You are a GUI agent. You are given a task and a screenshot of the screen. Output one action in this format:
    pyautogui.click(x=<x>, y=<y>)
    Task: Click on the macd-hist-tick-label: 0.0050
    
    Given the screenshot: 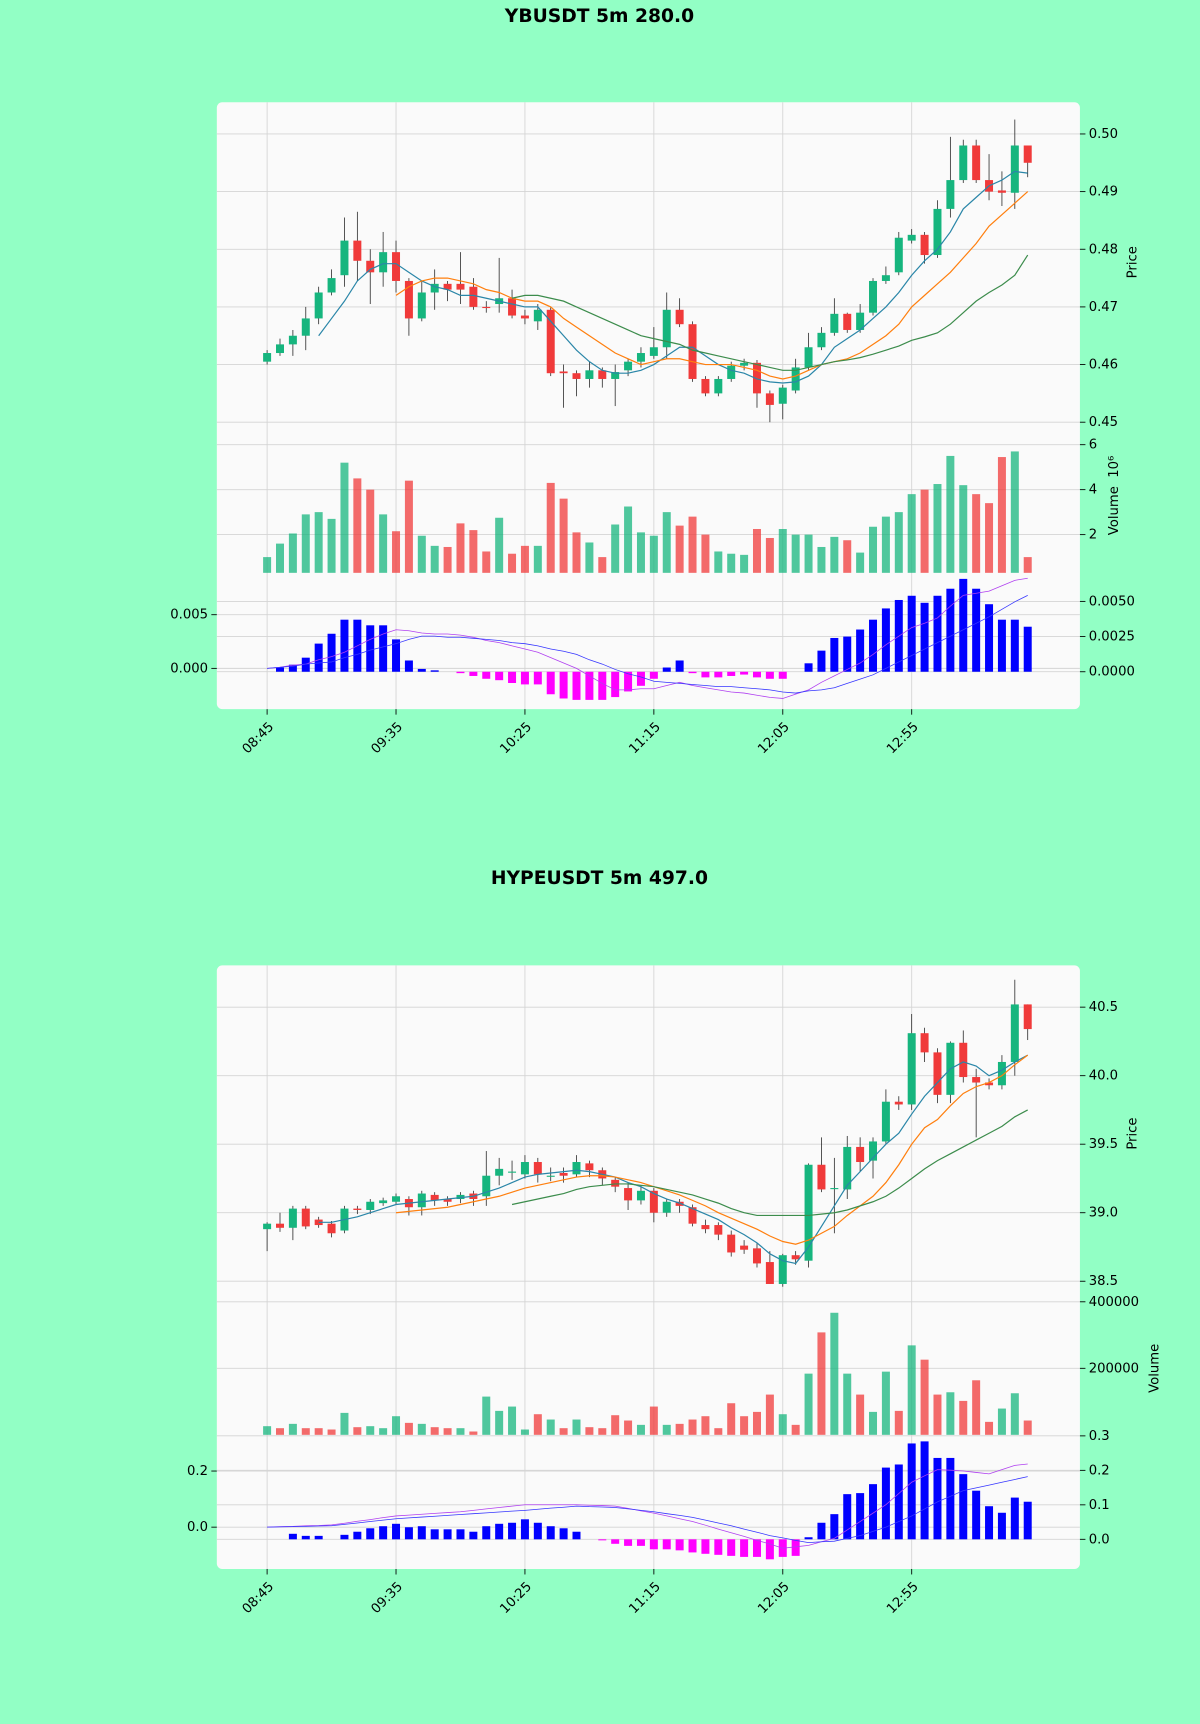 What is the action you would take?
    pyautogui.click(x=1112, y=601)
    